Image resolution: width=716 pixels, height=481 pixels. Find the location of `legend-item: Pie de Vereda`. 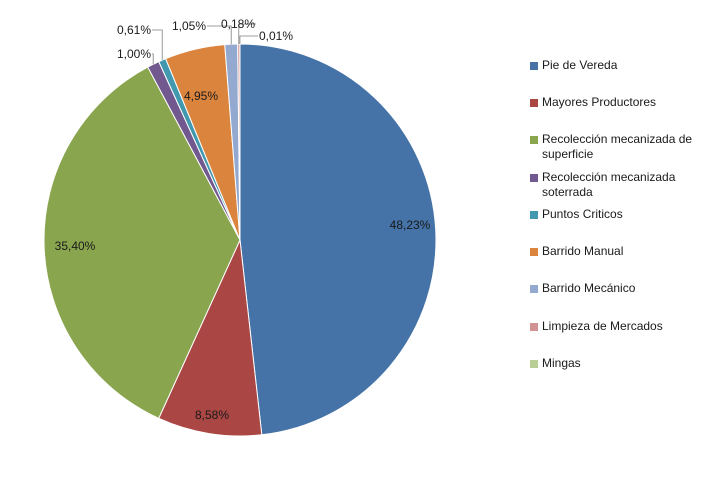

legend-item: Pie de Vereda is located at coordinates (616, 65).